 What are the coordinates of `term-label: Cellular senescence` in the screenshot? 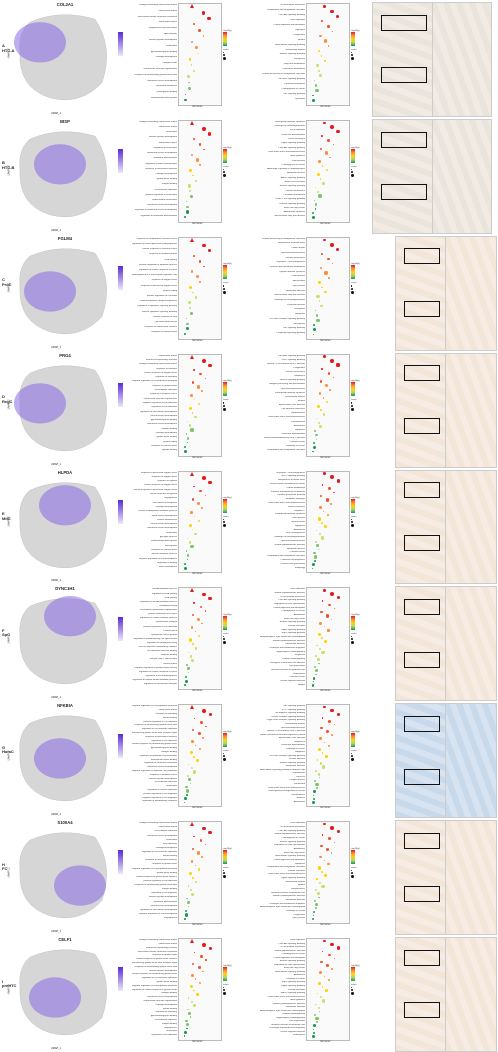 It's located at (295, 257).